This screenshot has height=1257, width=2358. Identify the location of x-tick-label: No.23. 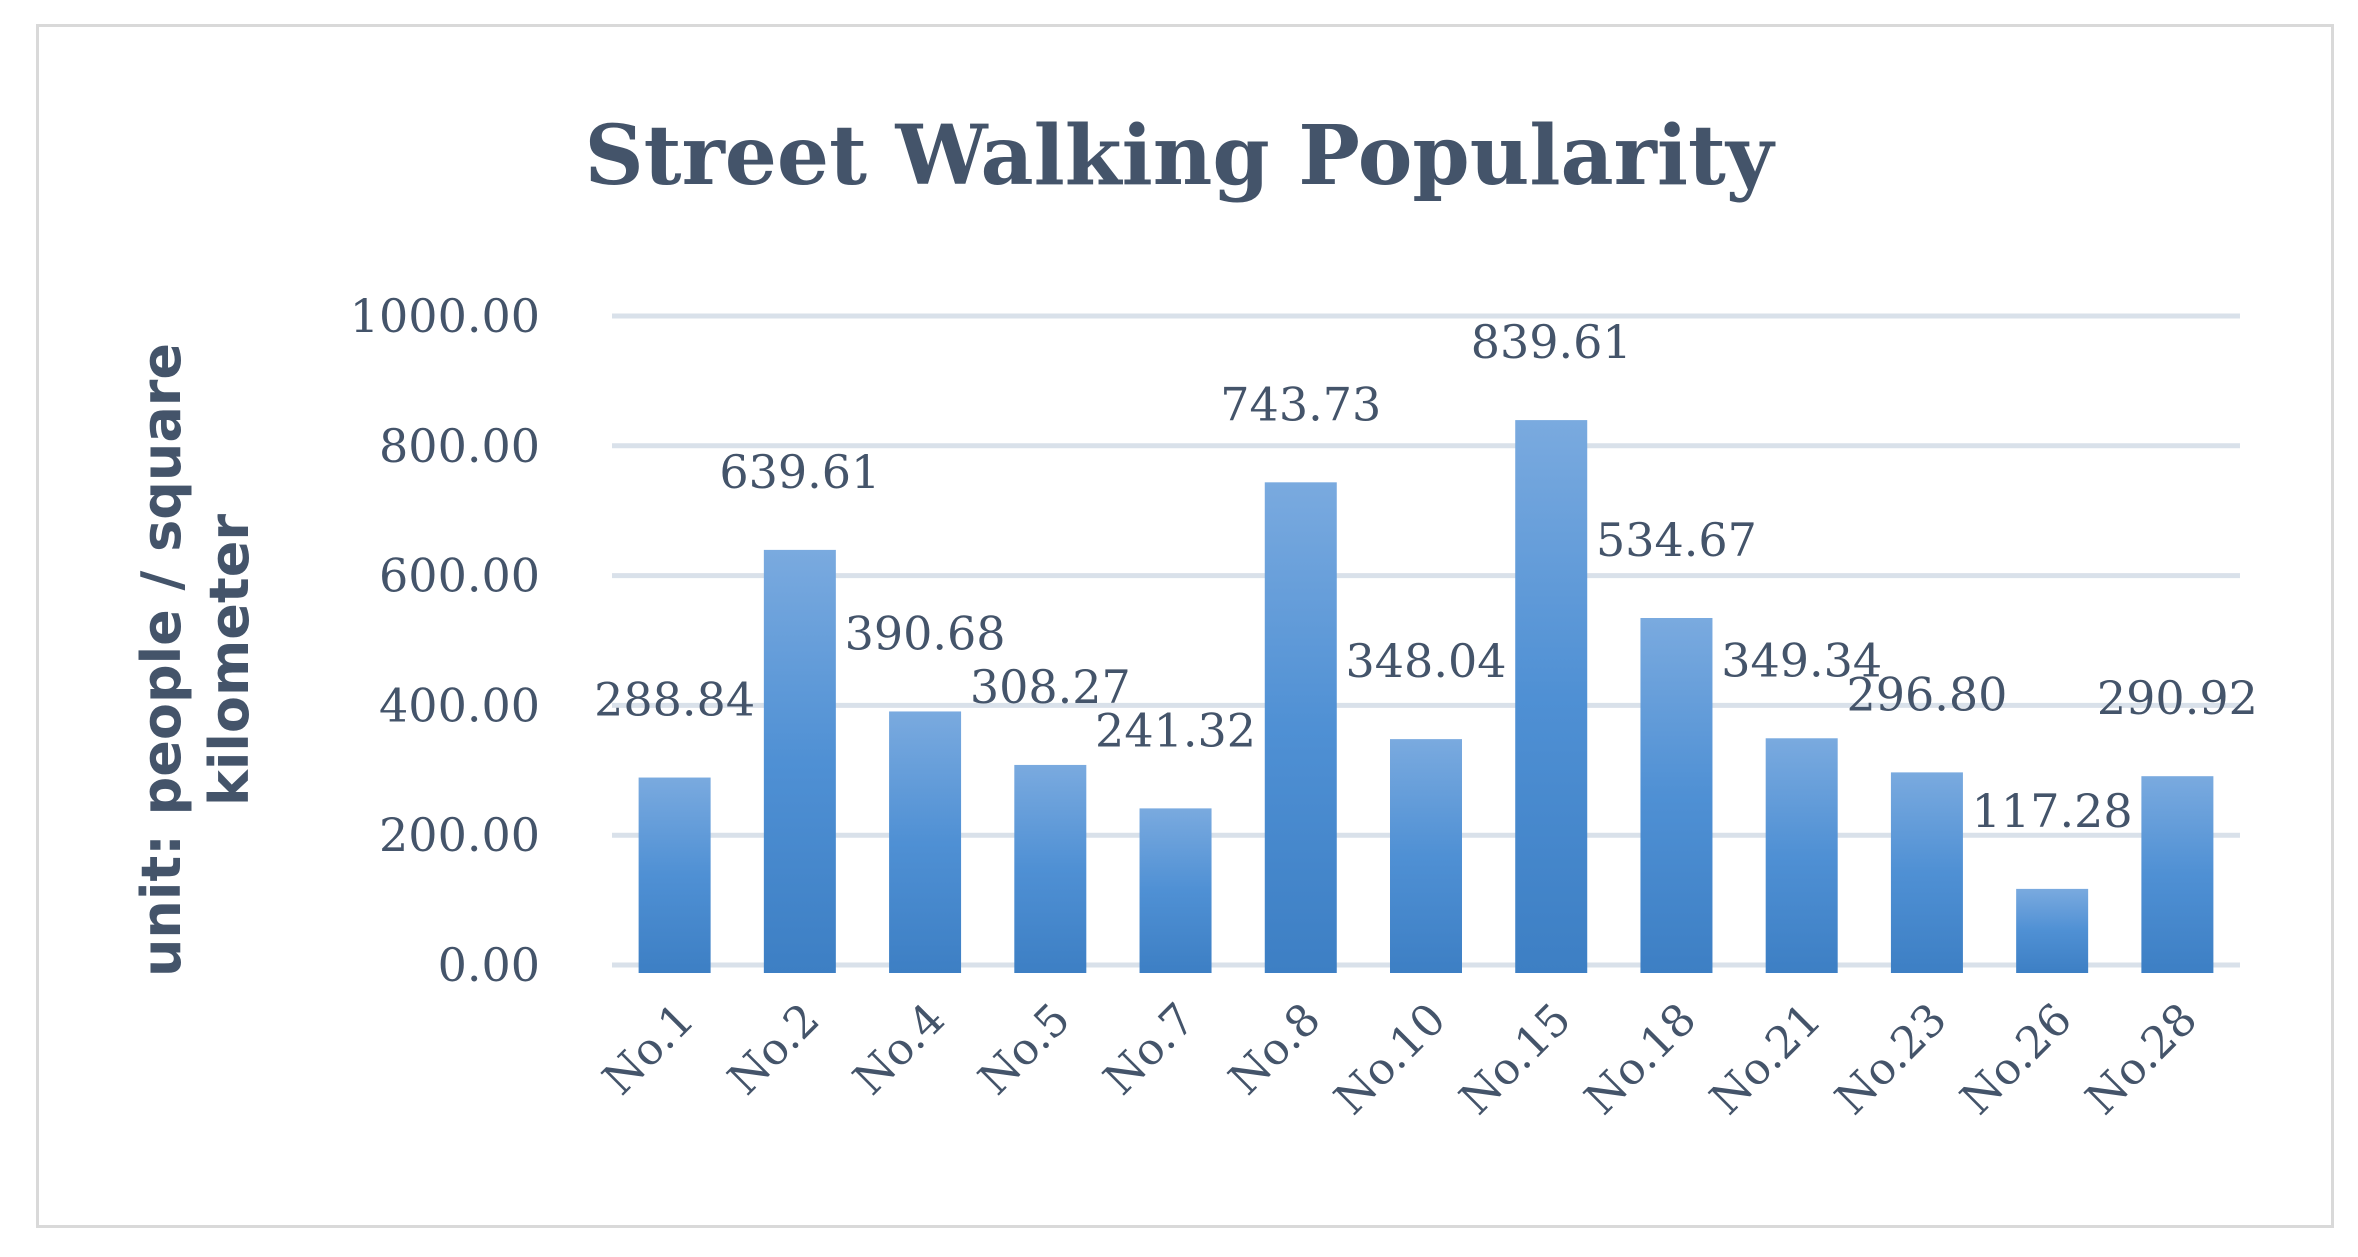
(1891, 1059).